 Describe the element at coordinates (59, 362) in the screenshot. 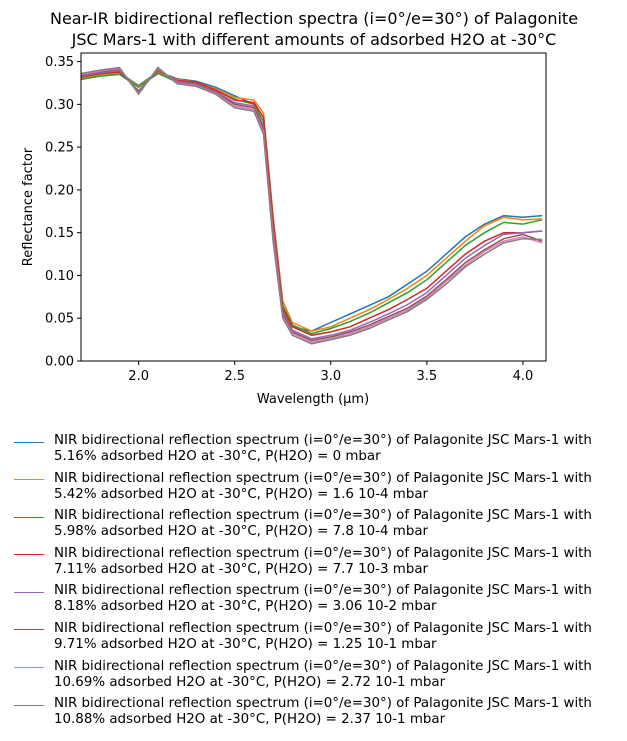

I see `y-tick-label: 0.00` at that location.